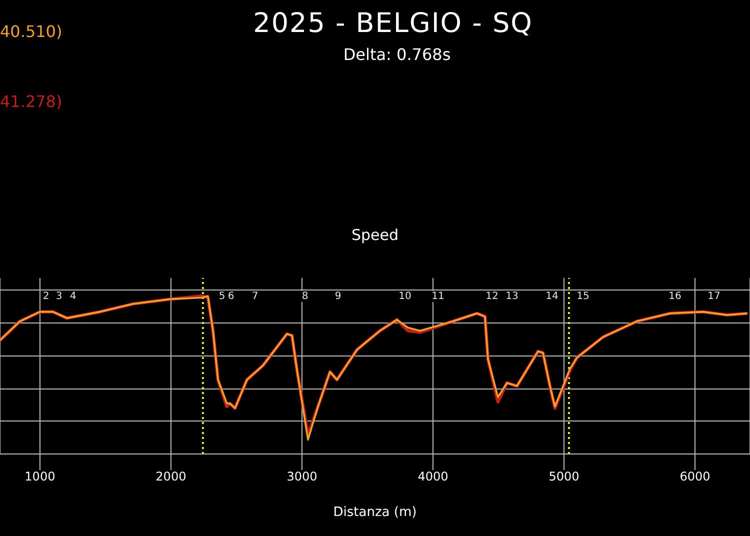 The height and width of the screenshot is (536, 750). Describe the element at coordinates (222, 296) in the screenshot. I see `annotation: 5` at that location.